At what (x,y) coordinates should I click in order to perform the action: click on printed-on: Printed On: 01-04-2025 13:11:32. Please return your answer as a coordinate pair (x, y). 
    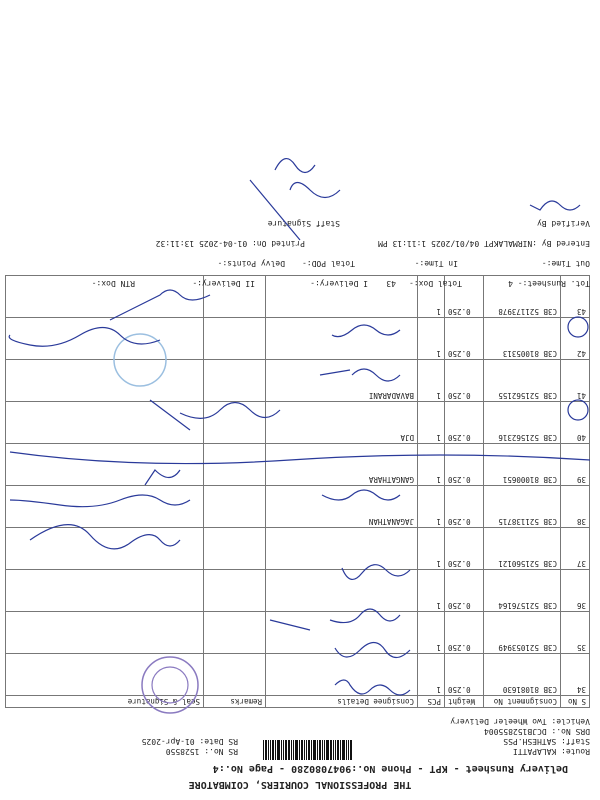
    Looking at the image, I should click on (230, 243).